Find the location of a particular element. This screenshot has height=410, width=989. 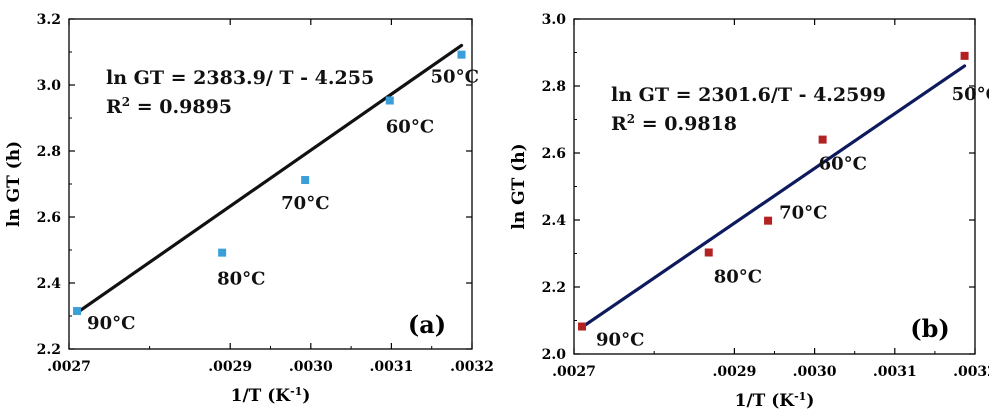

r-squared: R2 = 0.9818 is located at coordinates (674, 123).